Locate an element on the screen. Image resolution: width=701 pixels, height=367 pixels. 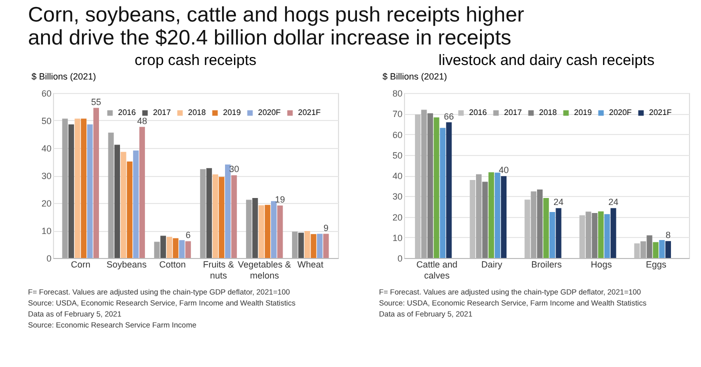
y-tick-label: 40 is located at coordinates (46, 149).